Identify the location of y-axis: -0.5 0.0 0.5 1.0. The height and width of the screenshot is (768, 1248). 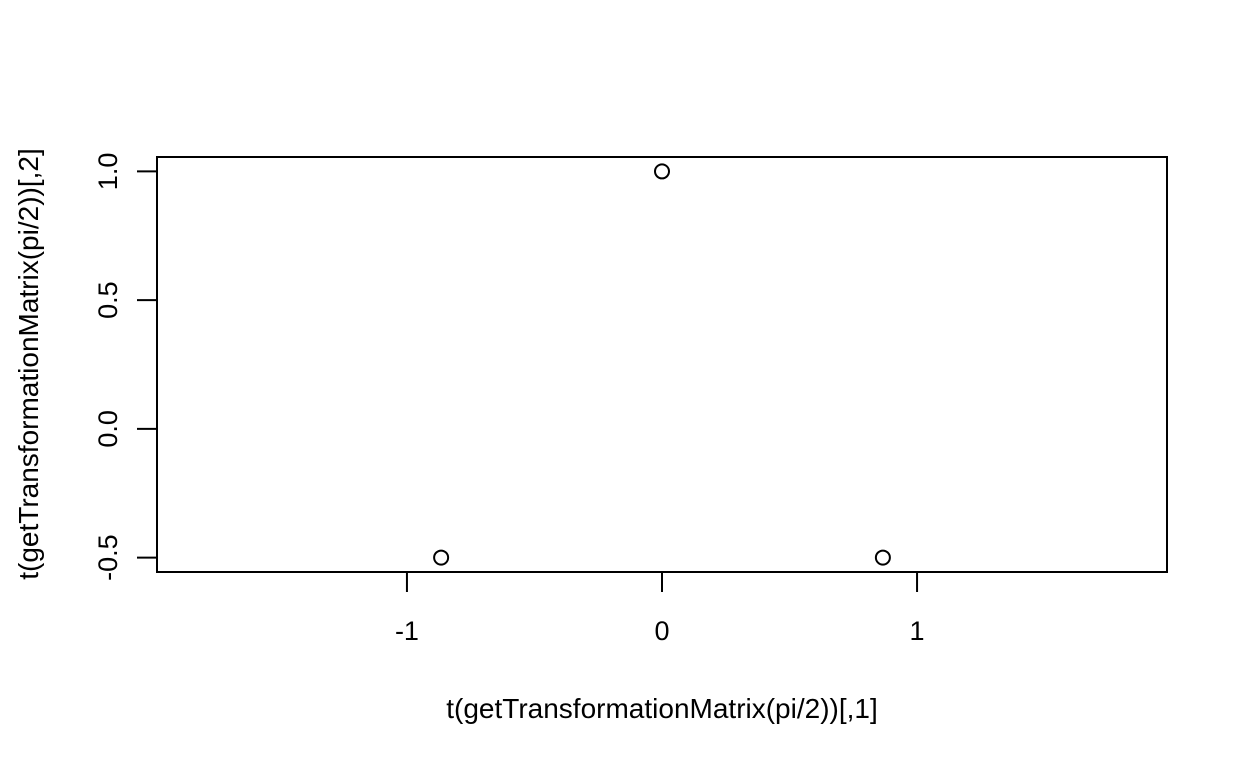
(125, 367).